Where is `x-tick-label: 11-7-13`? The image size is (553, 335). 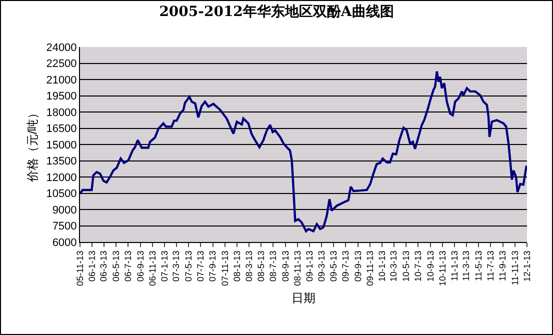 x-tick-label: 11-7-13 is located at coordinates (490, 265).